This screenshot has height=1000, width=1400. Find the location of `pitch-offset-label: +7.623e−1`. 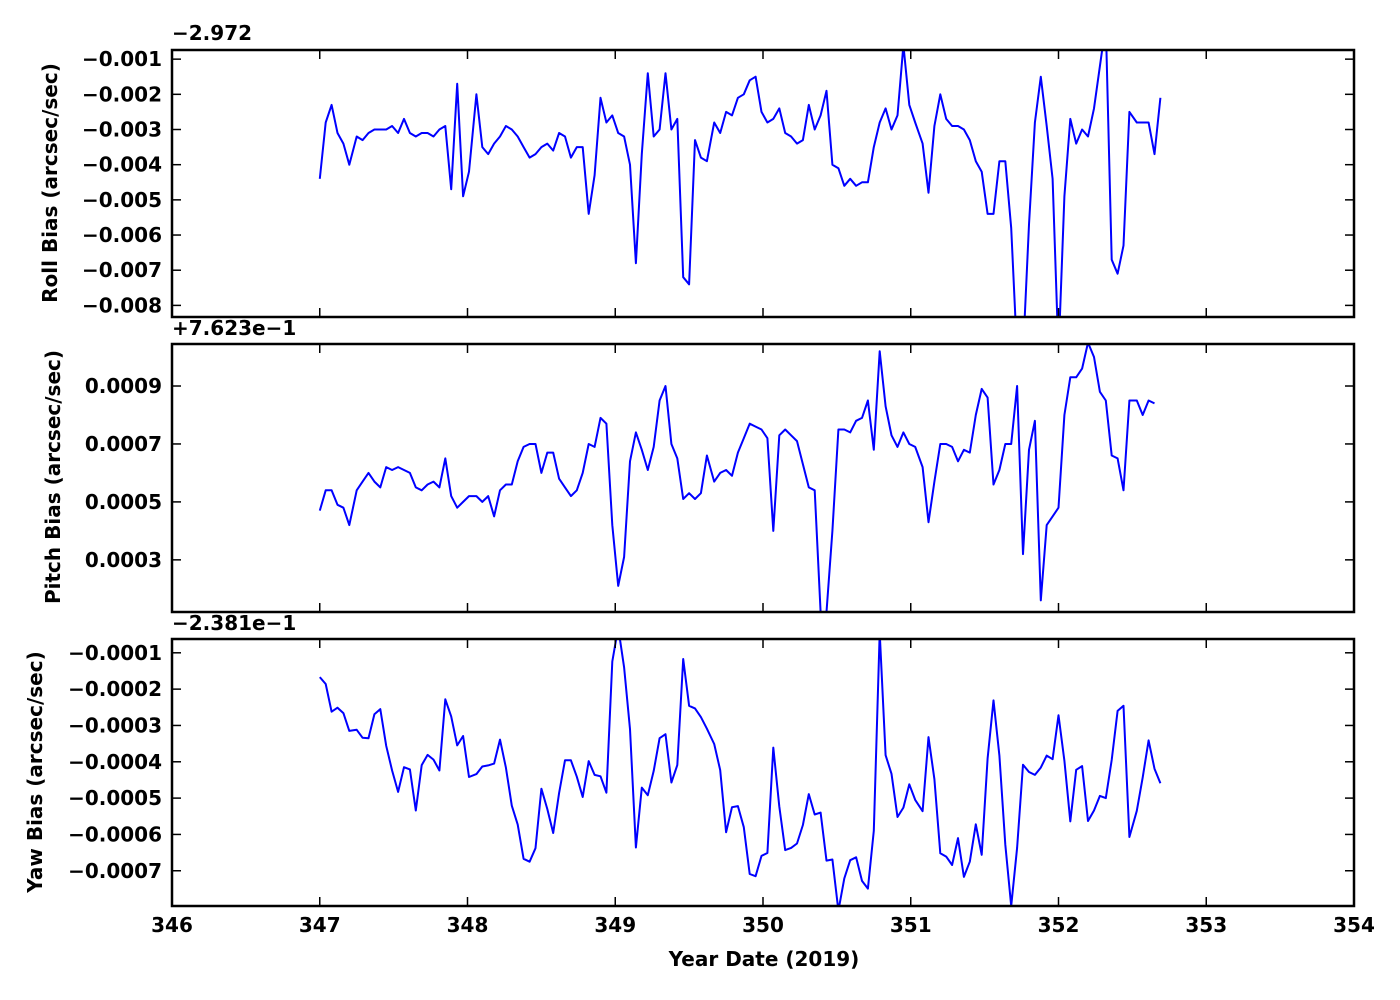

pitch-offset-label: +7.623e−1 is located at coordinates (234, 328).